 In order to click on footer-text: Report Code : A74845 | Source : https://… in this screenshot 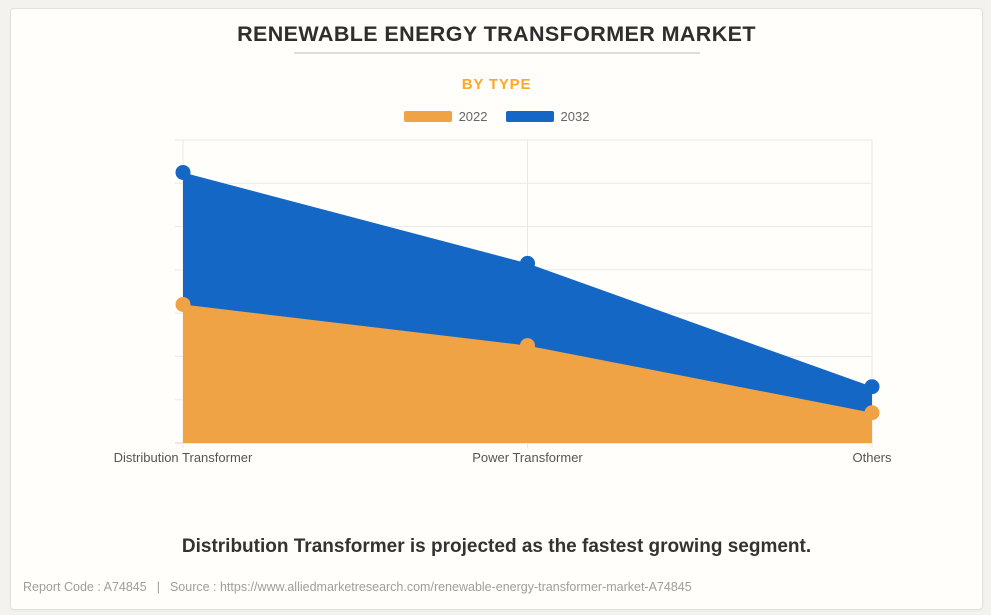, I will do `click(496, 587)`.